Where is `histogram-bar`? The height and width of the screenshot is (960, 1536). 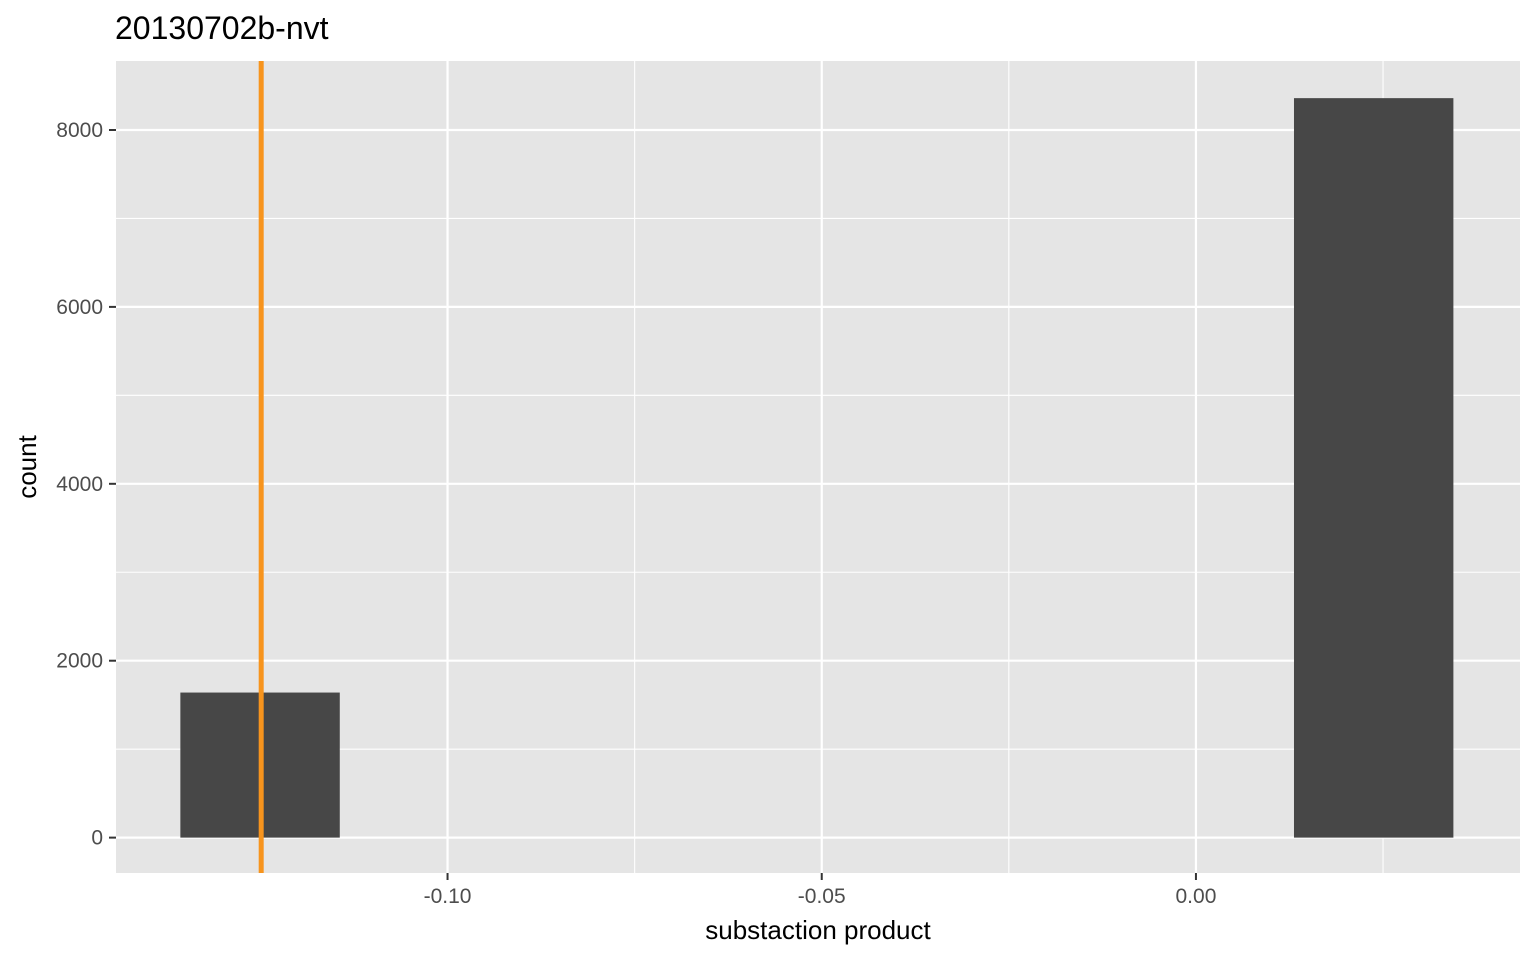 histogram-bar is located at coordinates (1373, 468).